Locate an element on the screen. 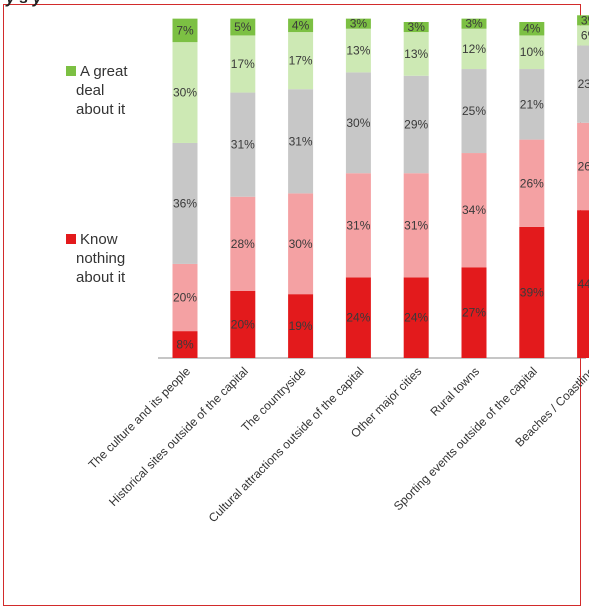 The width and height of the screenshot is (589, 614). data-label: 19% is located at coordinates (301, 326).